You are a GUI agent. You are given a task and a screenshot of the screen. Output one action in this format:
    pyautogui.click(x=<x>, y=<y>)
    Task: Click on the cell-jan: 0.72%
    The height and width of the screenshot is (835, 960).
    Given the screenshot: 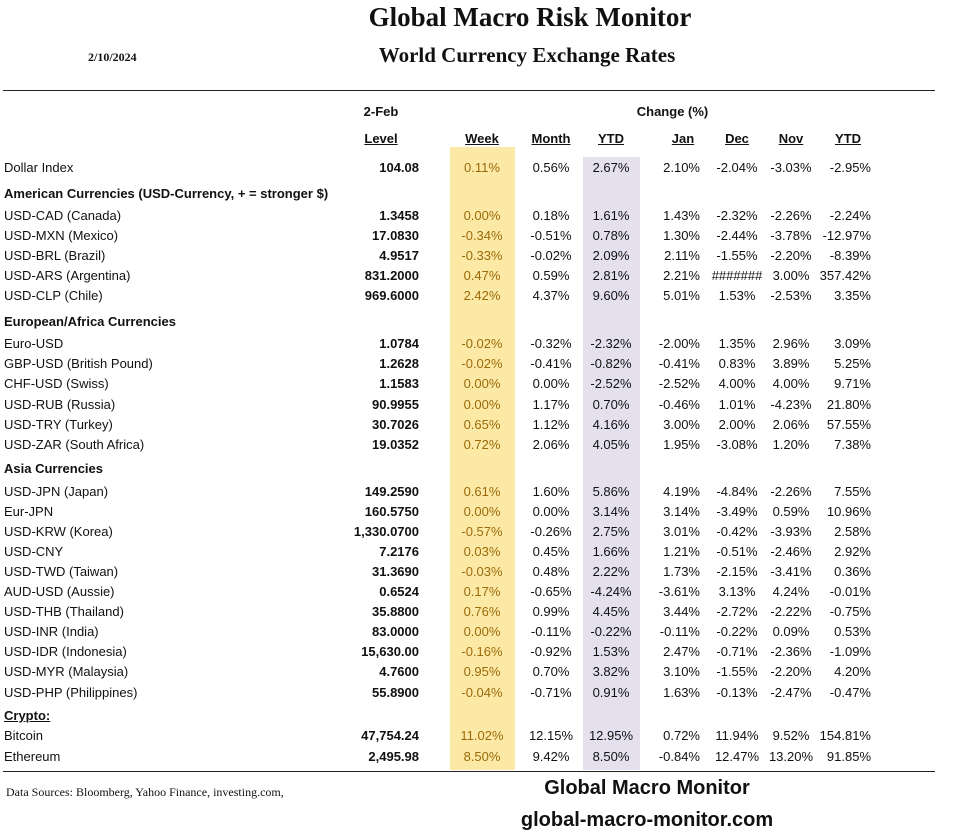 What is the action you would take?
    pyautogui.click(x=681, y=735)
    